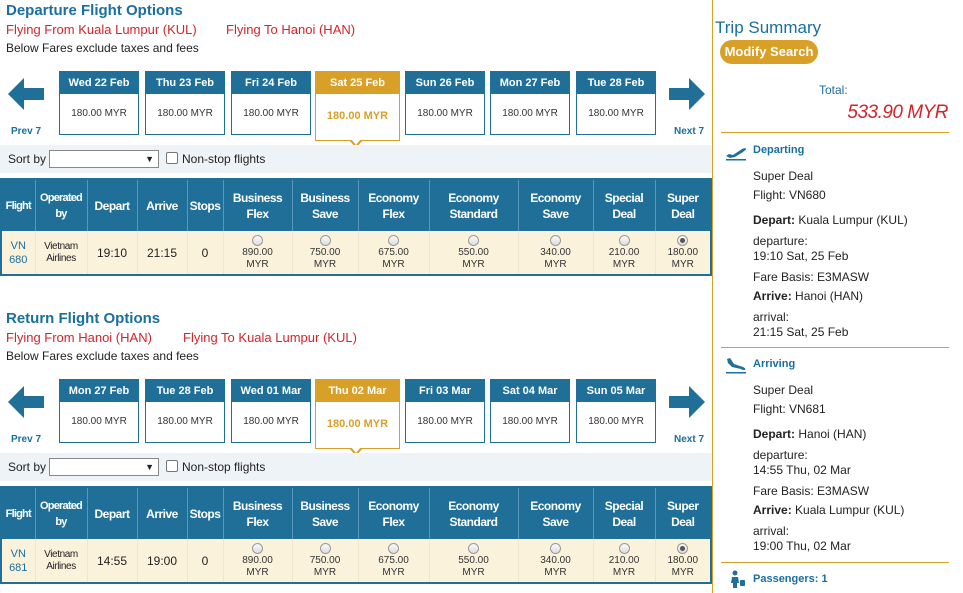 The height and width of the screenshot is (593, 963). What do you see at coordinates (61, 205) in the screenshot?
I see `col-operated: Operated by` at bounding box center [61, 205].